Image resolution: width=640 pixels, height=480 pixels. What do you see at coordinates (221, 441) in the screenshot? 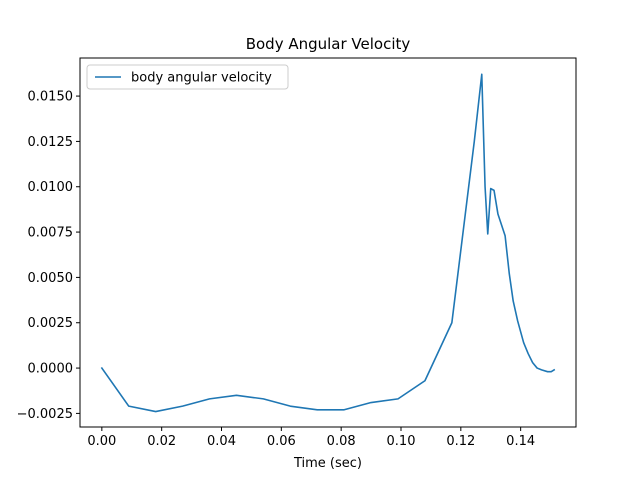
I see `x-tick-label: 0.04` at bounding box center [221, 441].